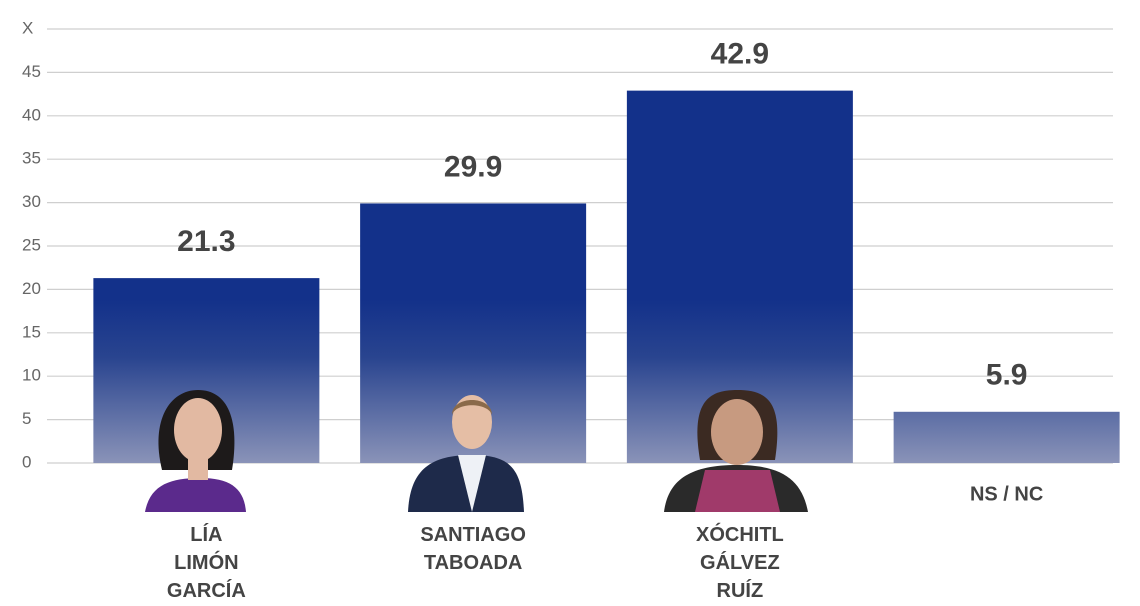 The image size is (1140, 606). What do you see at coordinates (31, 375) in the screenshot?
I see `y-tick-label: 10` at bounding box center [31, 375].